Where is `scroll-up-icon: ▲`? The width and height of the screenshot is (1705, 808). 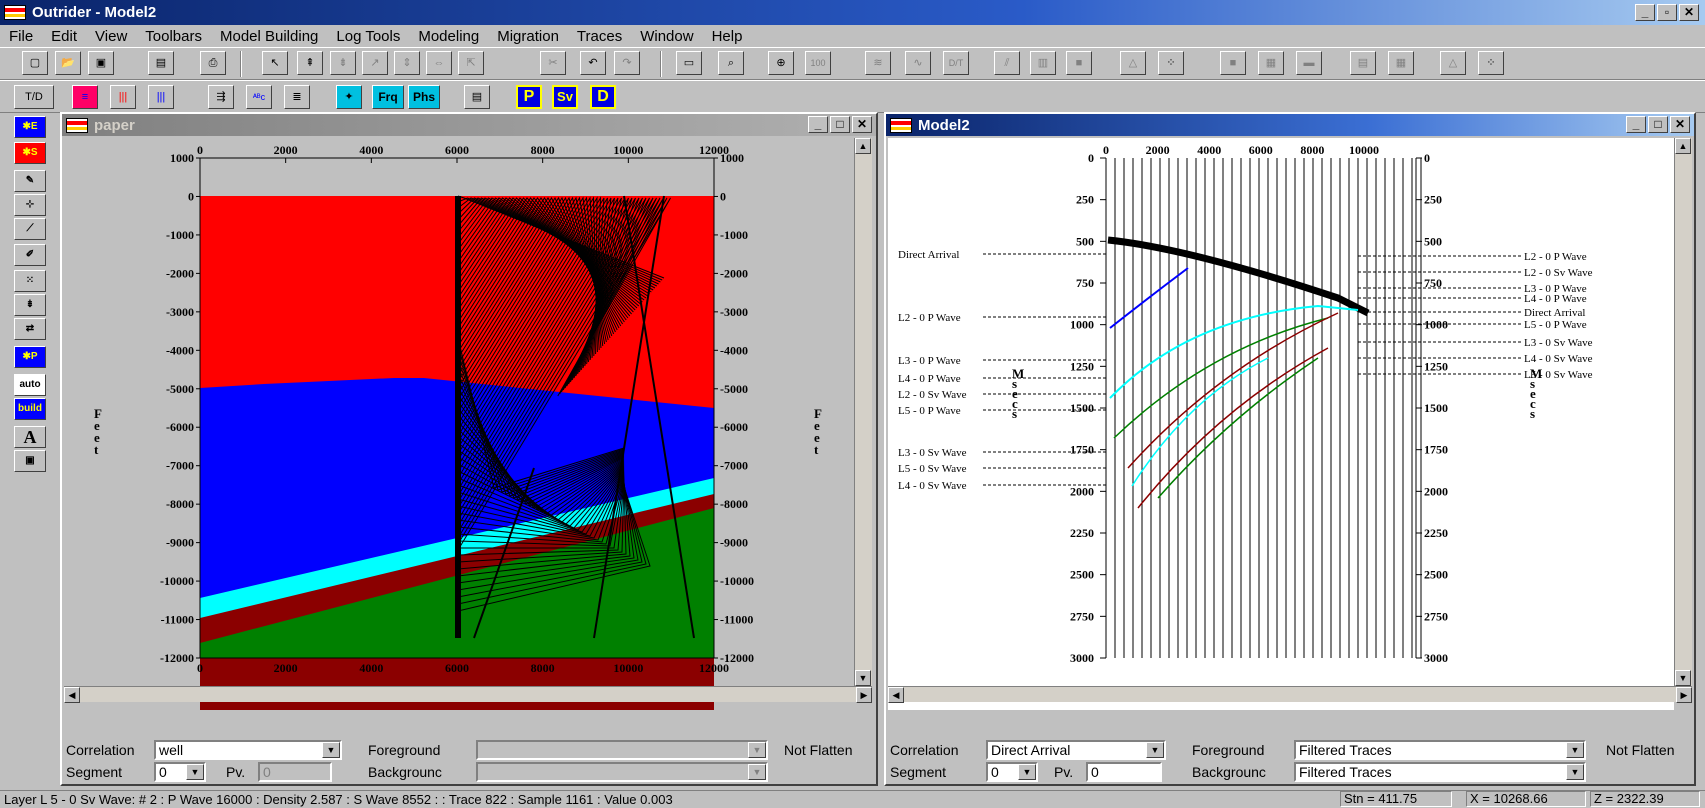
scroll-up-icon: ▲ is located at coordinates (1683, 146).